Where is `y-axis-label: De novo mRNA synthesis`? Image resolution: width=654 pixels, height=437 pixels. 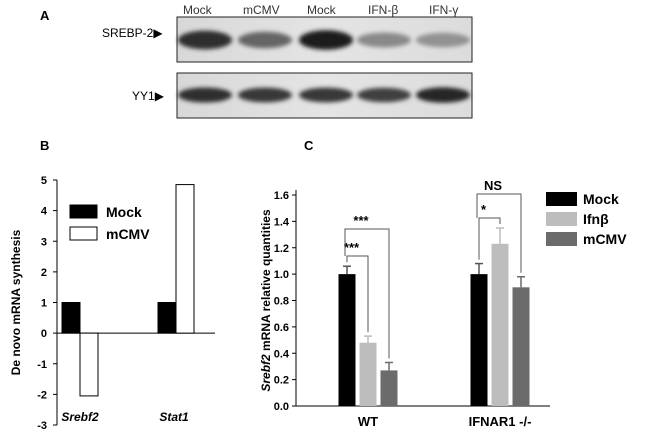 y-axis-label: De novo mRNA synthesis is located at coordinates (16, 302).